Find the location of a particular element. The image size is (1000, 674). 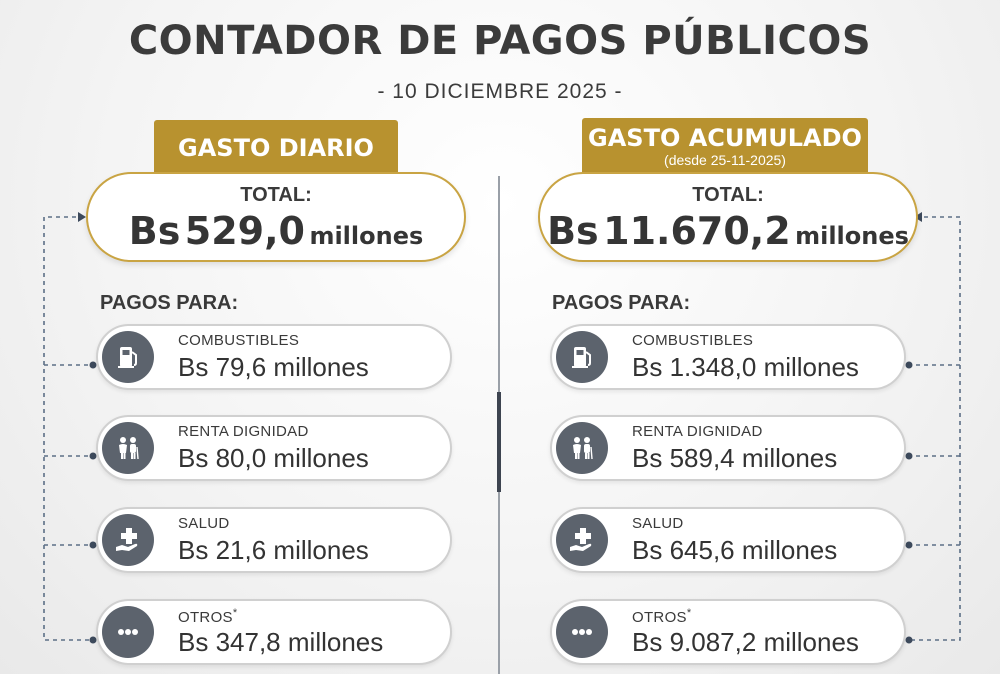

daily-item-combustibles: COMBUSTIBLES Bs 79,6 millones is located at coordinates (274, 357).